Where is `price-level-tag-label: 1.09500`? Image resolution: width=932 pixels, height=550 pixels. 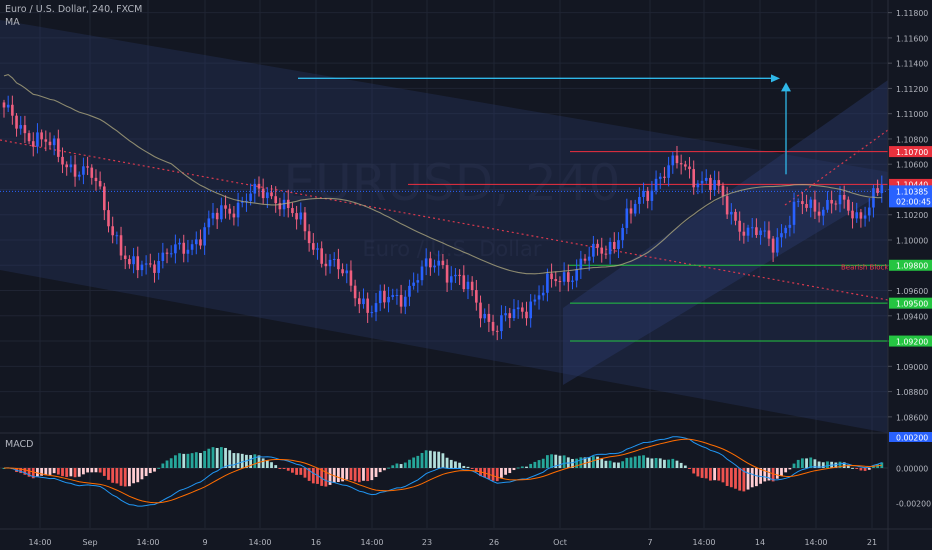
price-level-tag-label: 1.09500 is located at coordinates (912, 303).